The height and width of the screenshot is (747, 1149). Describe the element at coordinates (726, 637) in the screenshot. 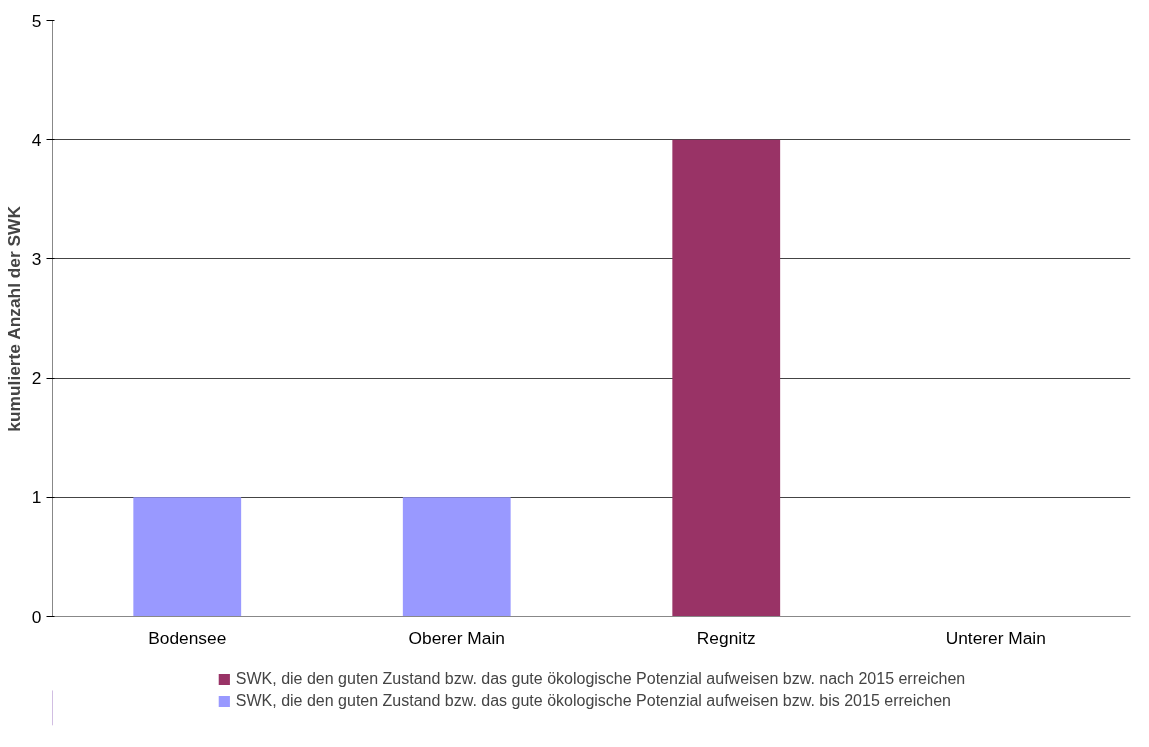

I see `x-tick-label: Regnitz` at that location.